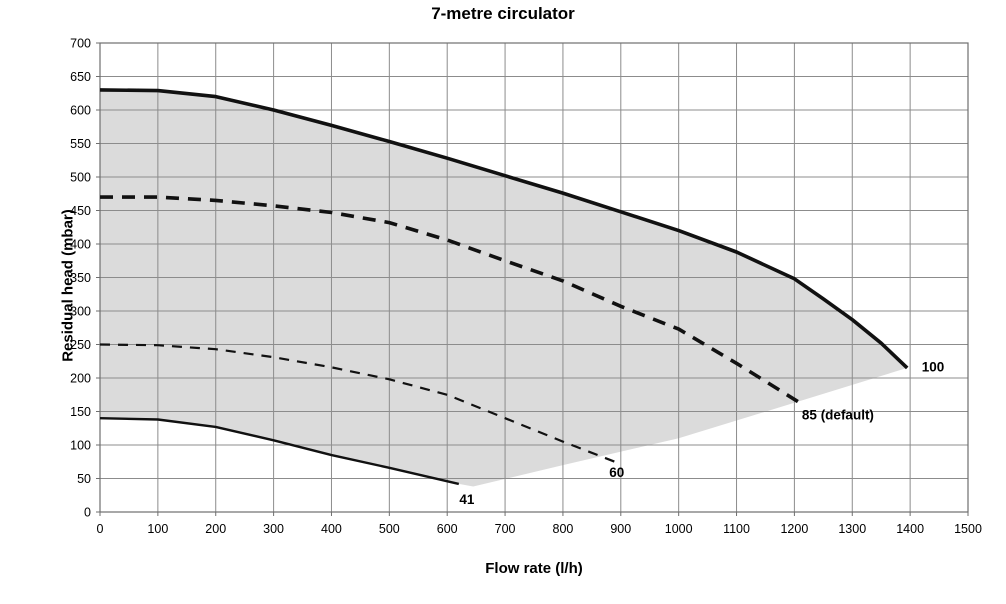 Image resolution: width=1006 pixels, height=604 pixels. I want to click on y-tick-label: 50, so click(84, 479).